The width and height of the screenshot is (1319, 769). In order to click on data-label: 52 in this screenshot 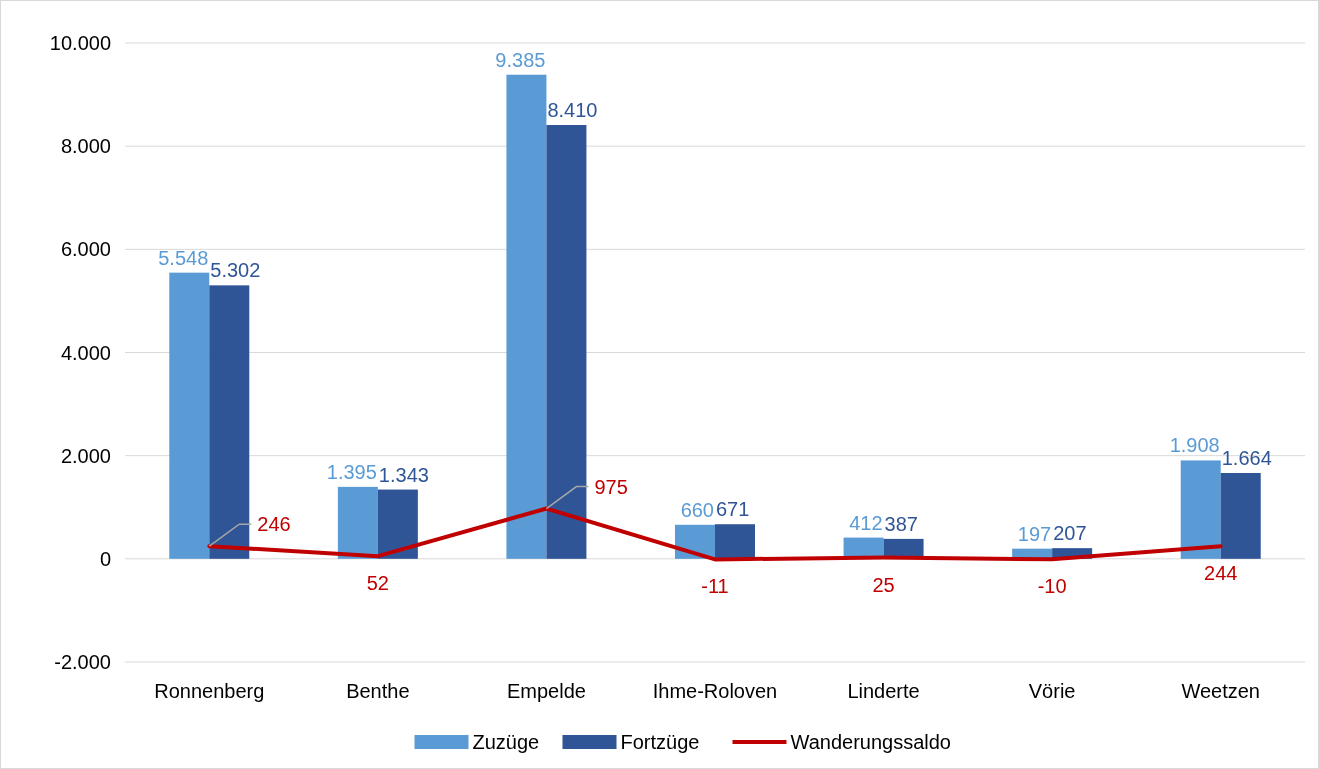, I will do `click(377, 583)`.